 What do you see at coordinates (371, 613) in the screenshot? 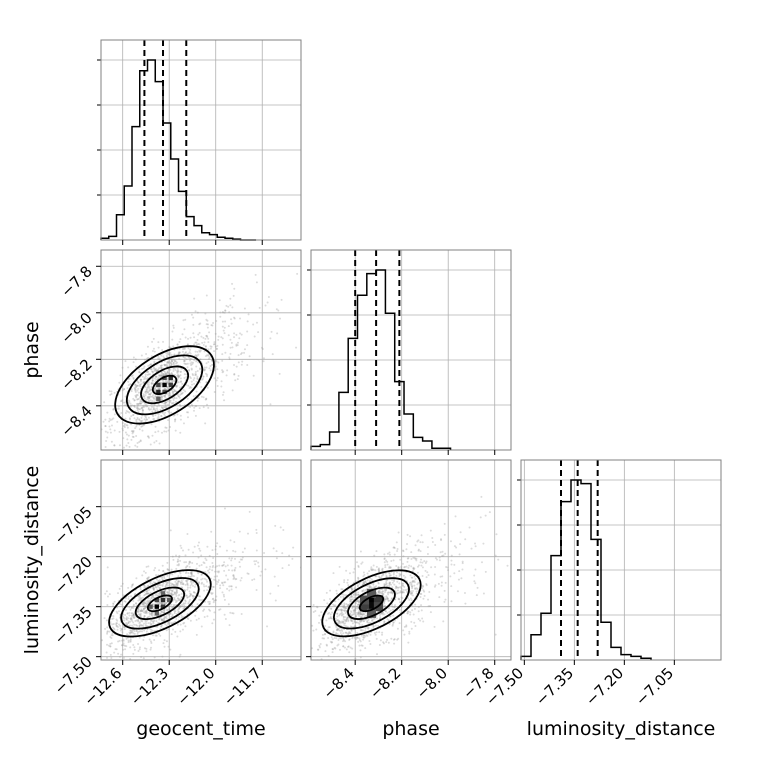
I see `density-cell` at bounding box center [371, 613].